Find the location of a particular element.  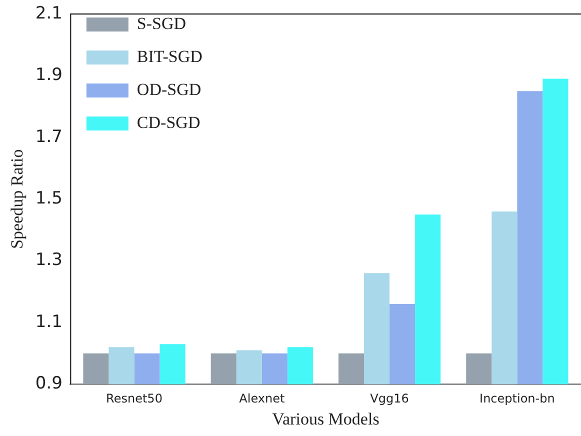

y-tick-label: 1.5 is located at coordinates (48, 198).